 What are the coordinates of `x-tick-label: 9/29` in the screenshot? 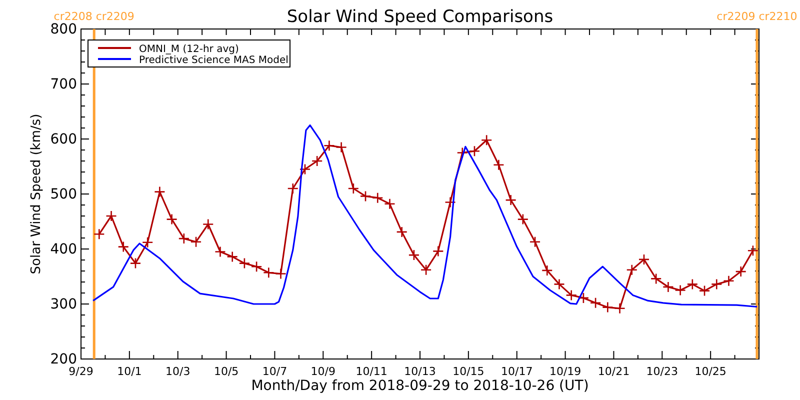 It's located at (81, 371).